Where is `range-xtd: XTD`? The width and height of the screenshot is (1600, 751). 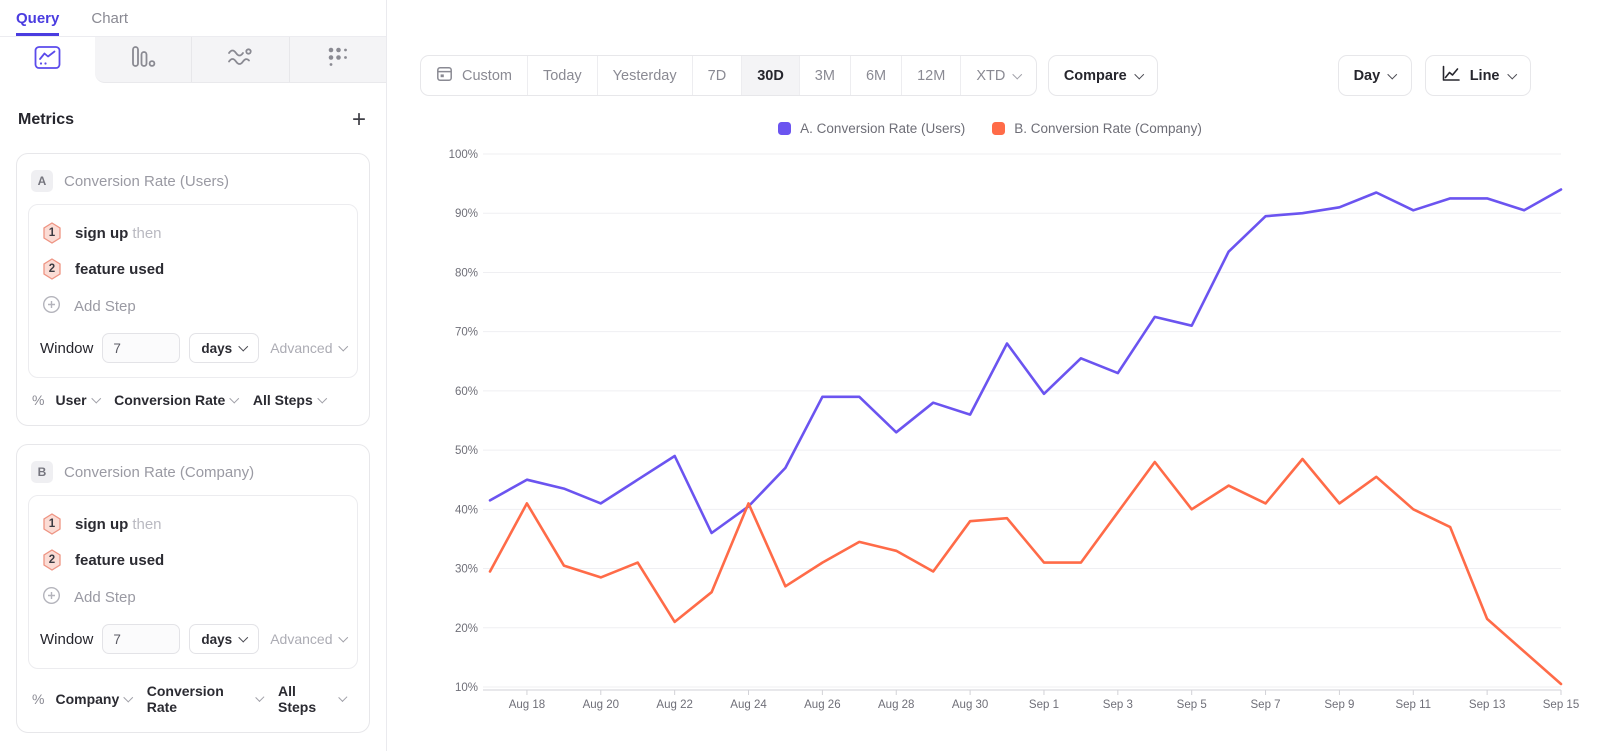 range-xtd: XTD is located at coordinates (998, 75).